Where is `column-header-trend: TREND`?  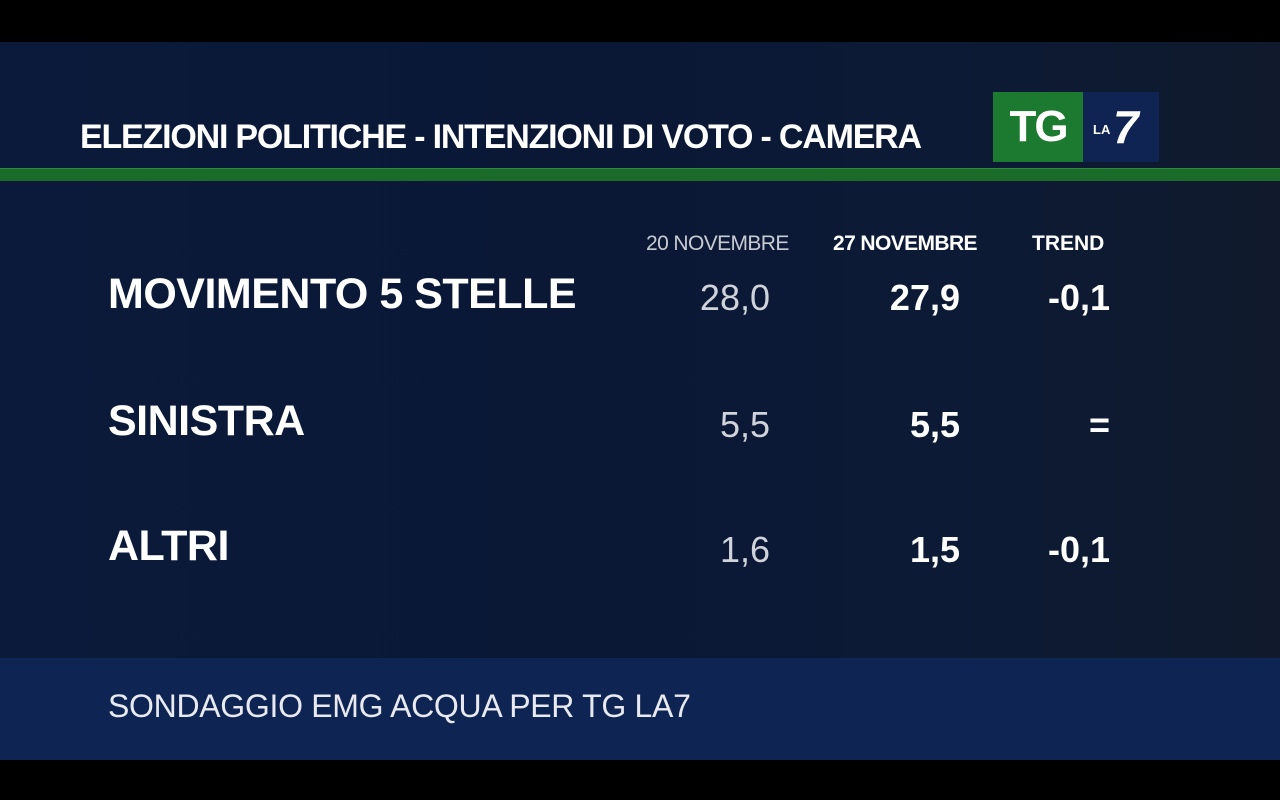
column-header-trend: TREND is located at coordinates (1068, 243).